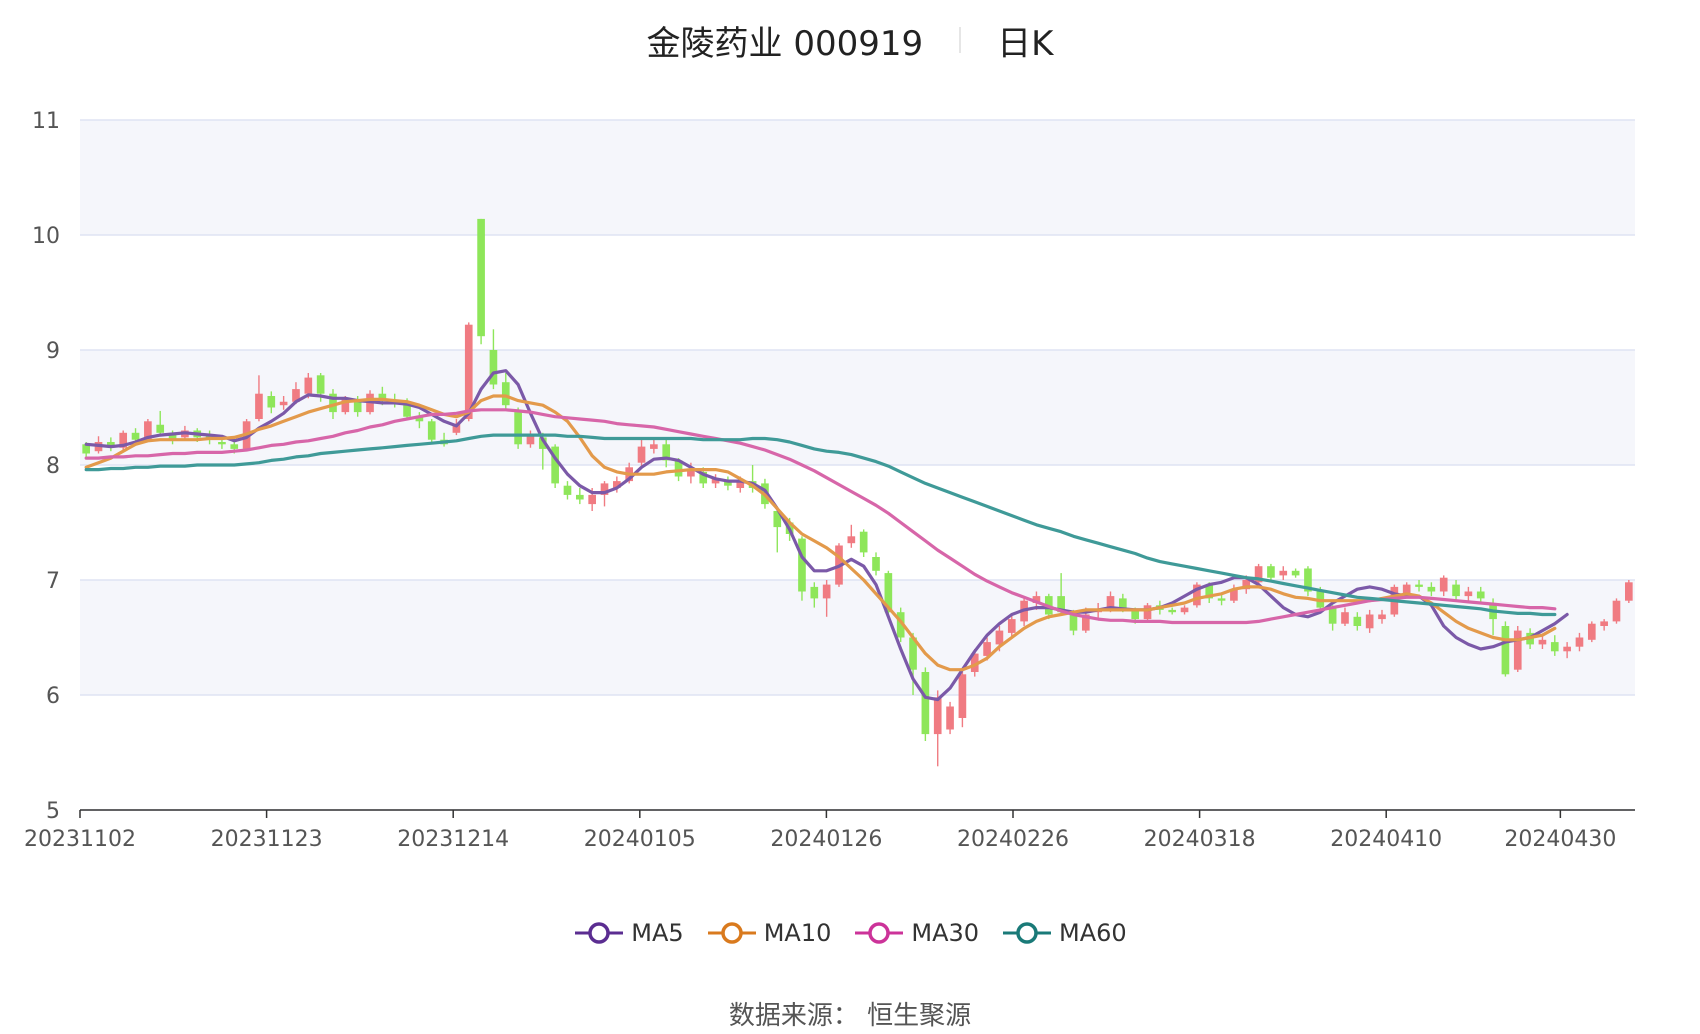  Describe the element at coordinates (768, 933) in the screenshot. I see `legend-item-ma10: MA10` at that location.